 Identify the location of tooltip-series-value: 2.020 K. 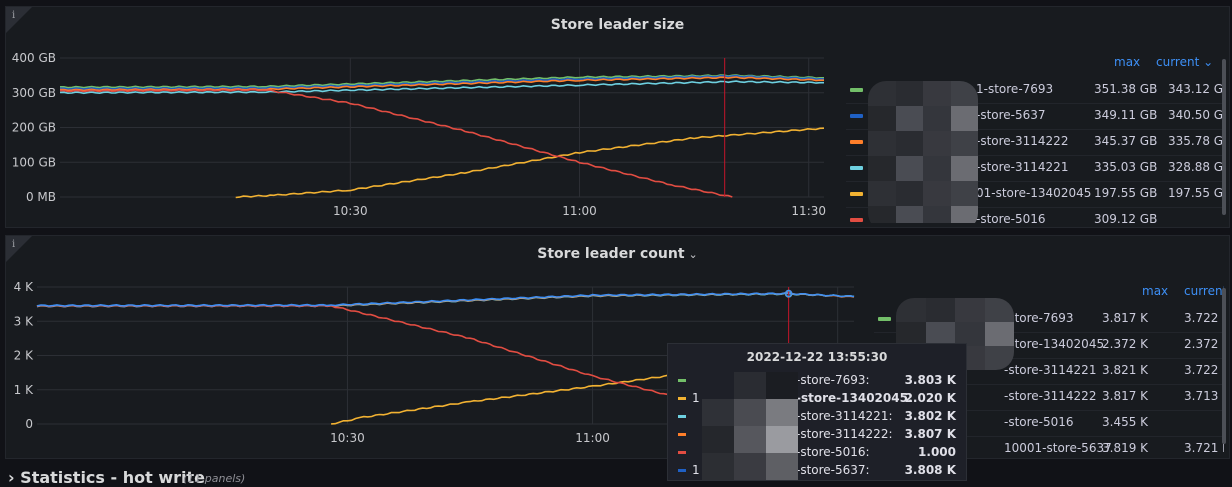
(930, 398).